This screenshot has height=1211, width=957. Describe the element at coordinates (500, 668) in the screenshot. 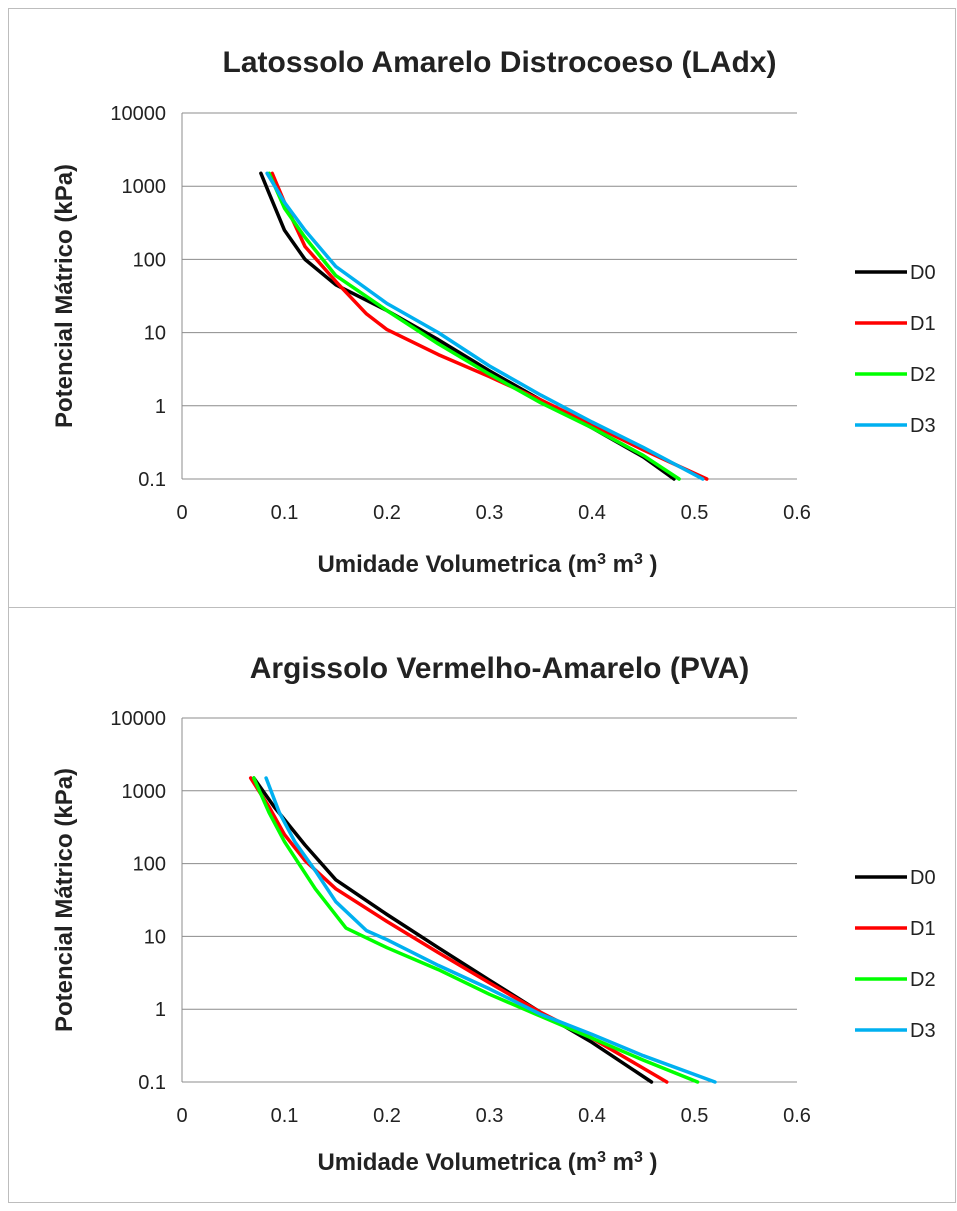

I see `chart-title: Argissolo Vermelho-Amarelo (PVA)` at that location.